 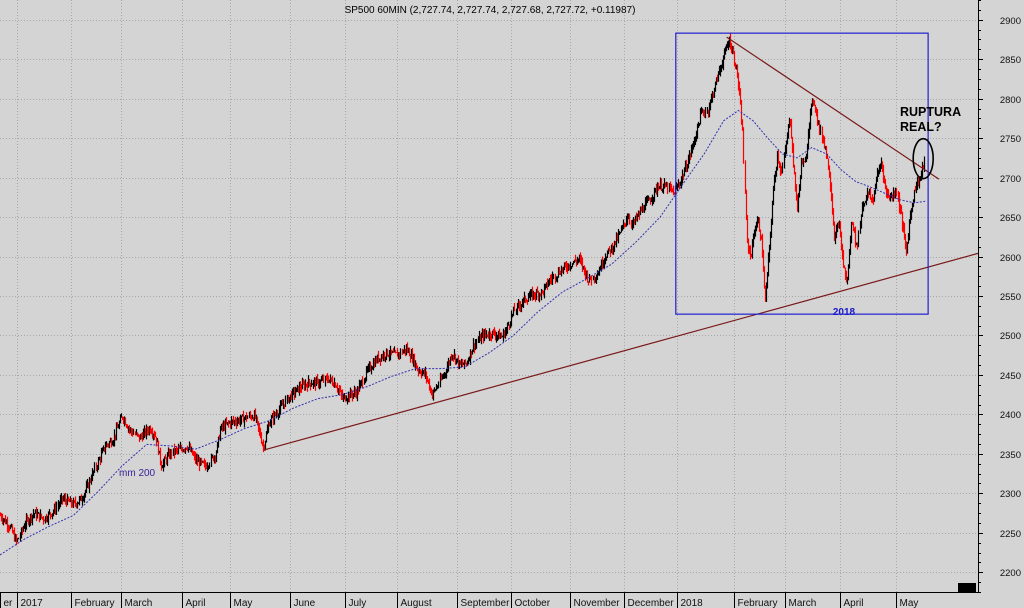 I want to click on callout-line-1: RUPTURA, so click(x=930, y=112).